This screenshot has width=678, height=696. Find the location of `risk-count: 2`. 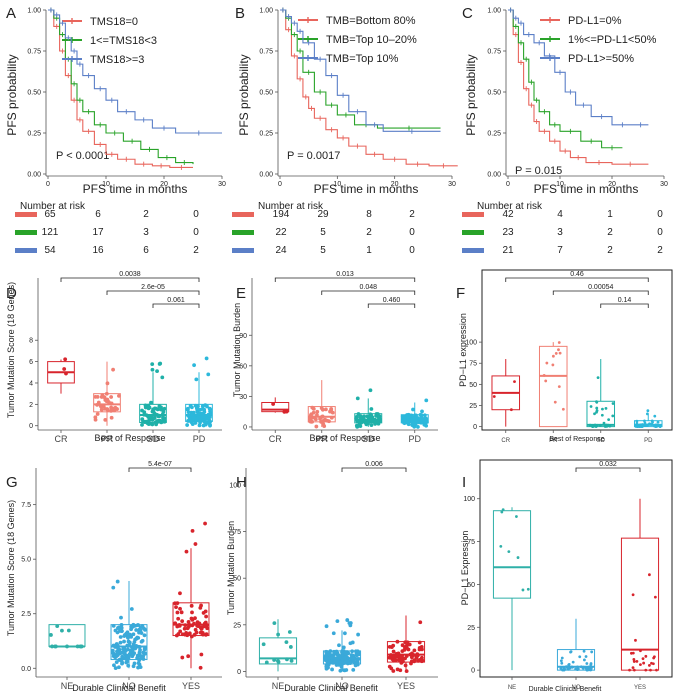

risk-count: 2 is located at coordinates (610, 232).